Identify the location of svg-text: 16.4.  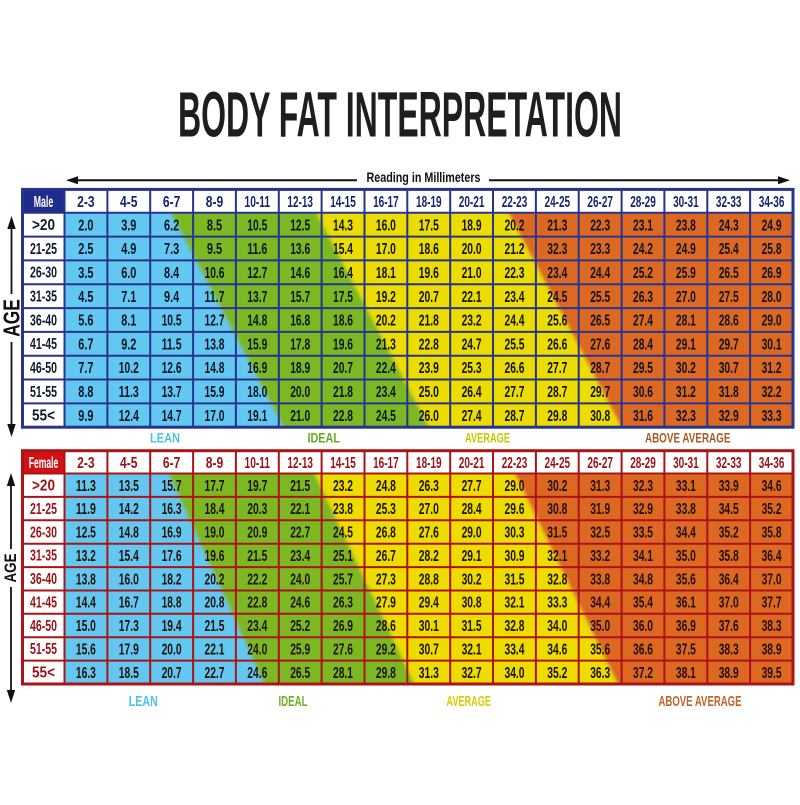
(343, 273).